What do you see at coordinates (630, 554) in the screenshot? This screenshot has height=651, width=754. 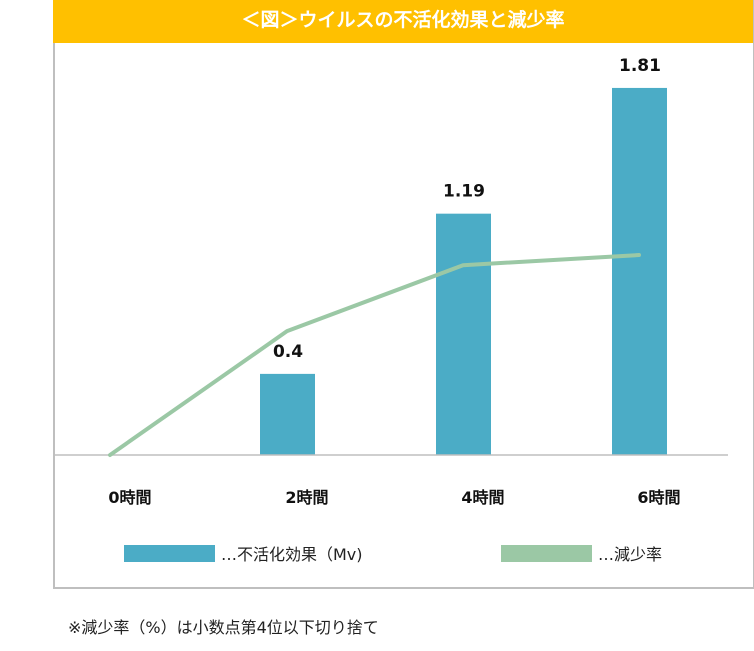 I see `legend-label-reduction: …減少率` at bounding box center [630, 554].